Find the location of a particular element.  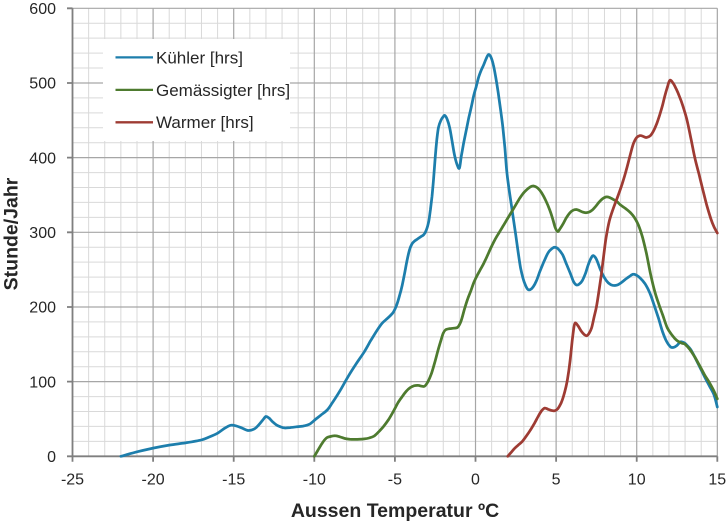

svg-text: 100 is located at coordinates (42, 382).